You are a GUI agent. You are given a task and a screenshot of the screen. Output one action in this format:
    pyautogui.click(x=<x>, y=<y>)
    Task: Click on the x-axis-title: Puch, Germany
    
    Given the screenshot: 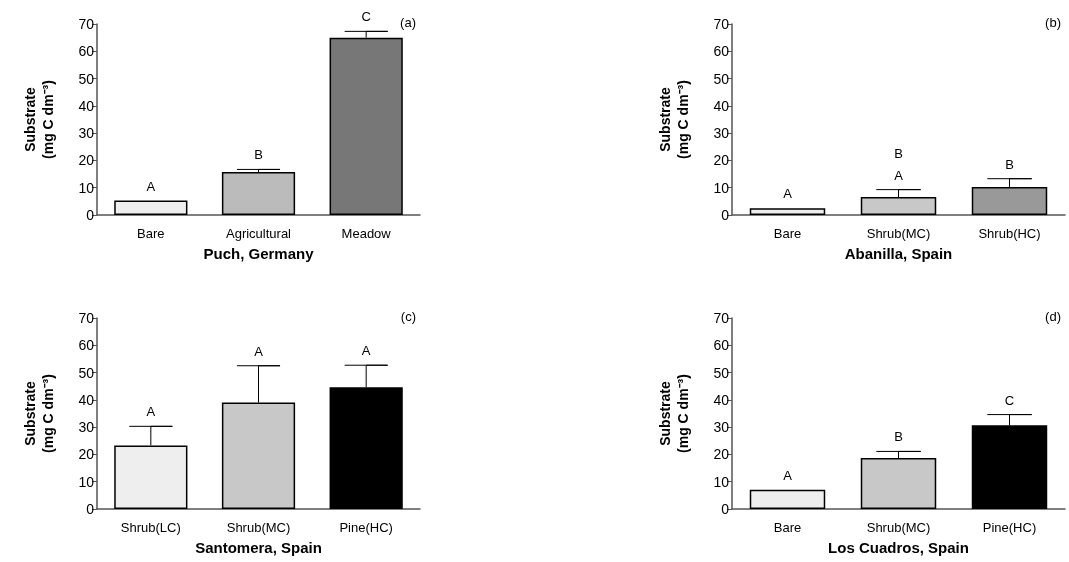 What is the action you would take?
    pyautogui.click(x=259, y=253)
    